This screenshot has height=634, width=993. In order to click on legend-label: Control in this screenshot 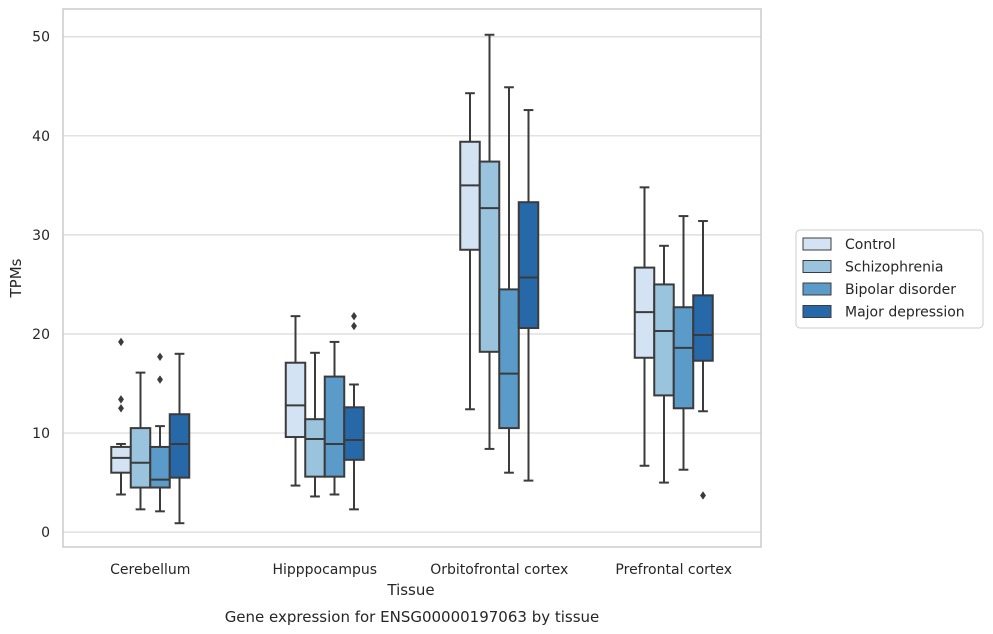, I will do `click(870, 245)`.